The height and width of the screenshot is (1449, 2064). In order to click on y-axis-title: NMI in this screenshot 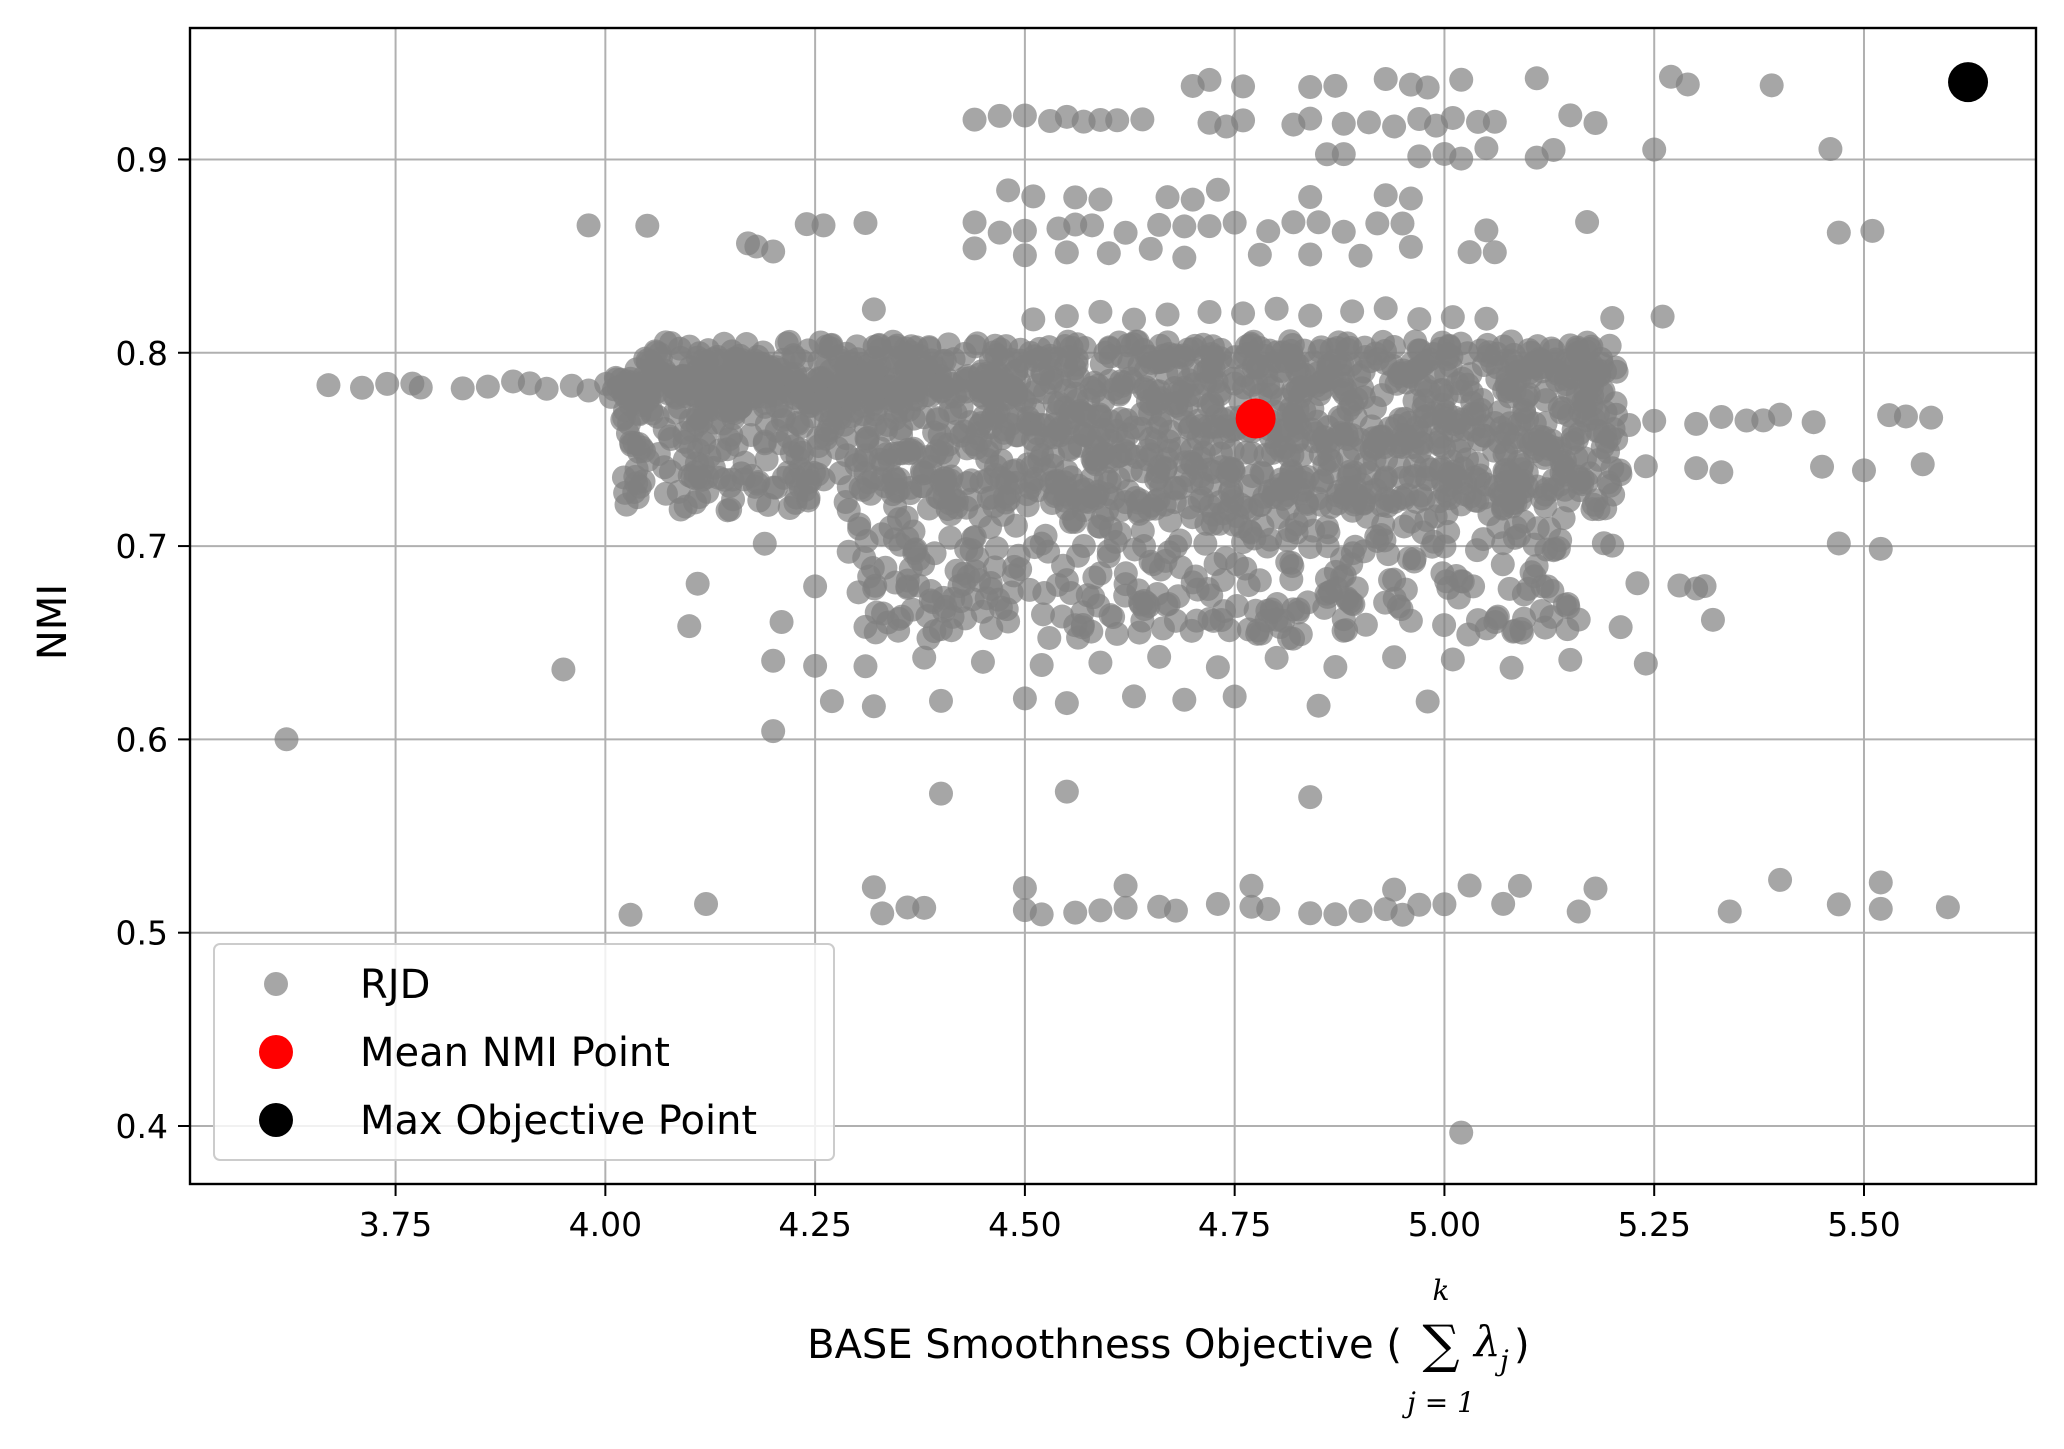, I will do `click(53, 622)`.